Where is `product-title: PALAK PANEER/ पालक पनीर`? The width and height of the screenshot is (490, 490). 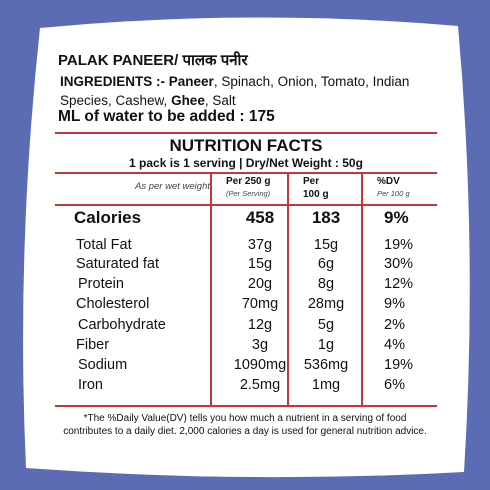 product-title: PALAK PANEER/ पालक पनीर is located at coordinates (153, 60).